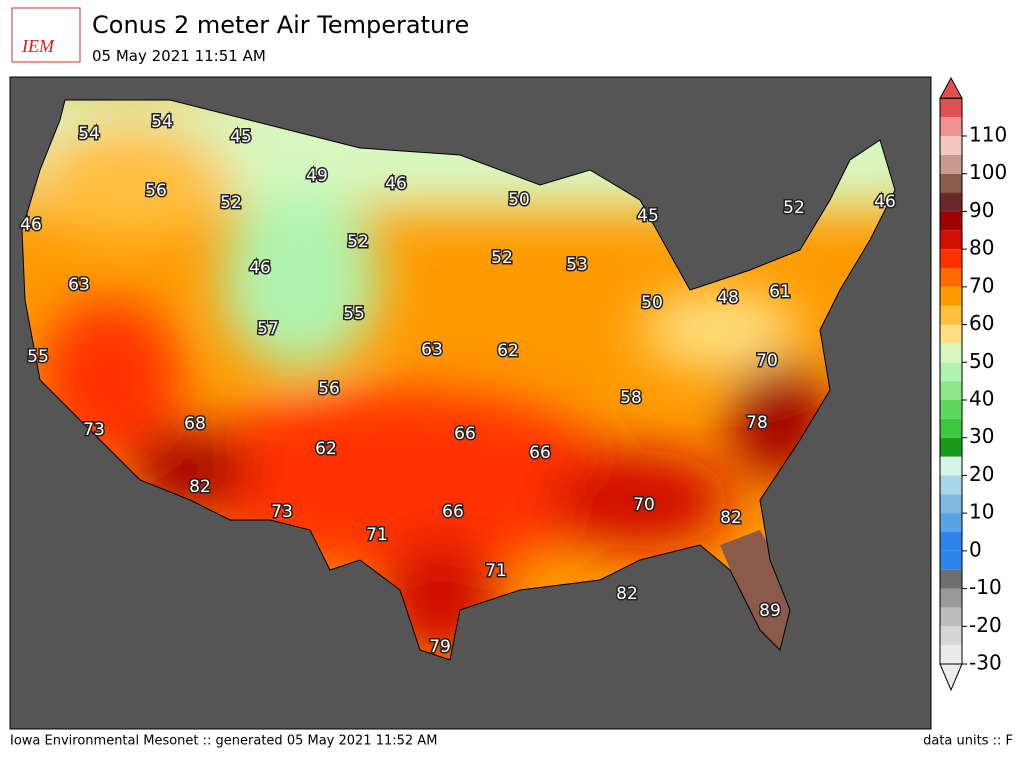 The width and height of the screenshot is (1024, 768). I want to click on colorbar-tick-label: 70, so click(981, 285).